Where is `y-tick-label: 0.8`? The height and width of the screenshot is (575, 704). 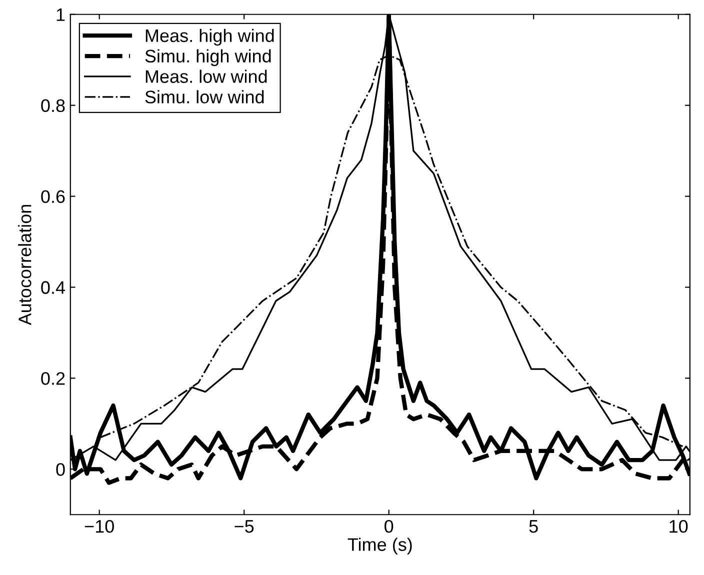
y-tick-label: 0.8 is located at coordinates (53, 105).